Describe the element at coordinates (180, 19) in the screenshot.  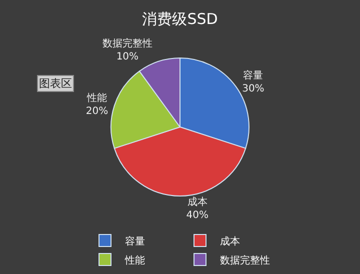
I see `chart-title: 消费级SSD` at that location.